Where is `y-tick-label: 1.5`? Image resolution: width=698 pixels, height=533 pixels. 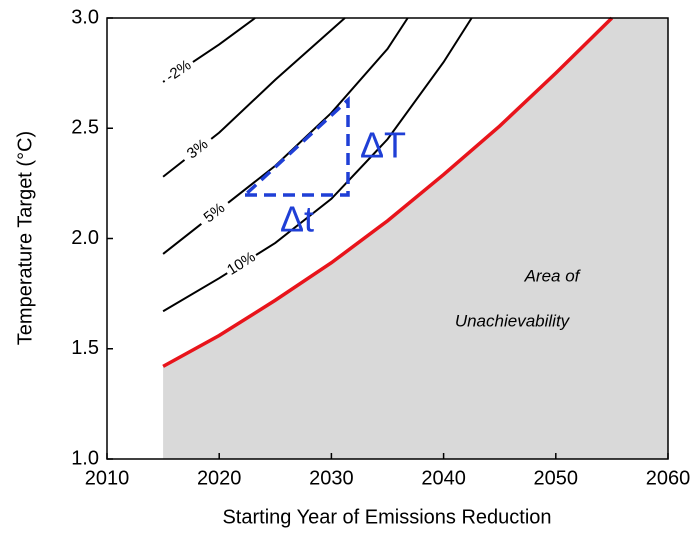 y-tick-label: 1.5 is located at coordinates (85, 348).